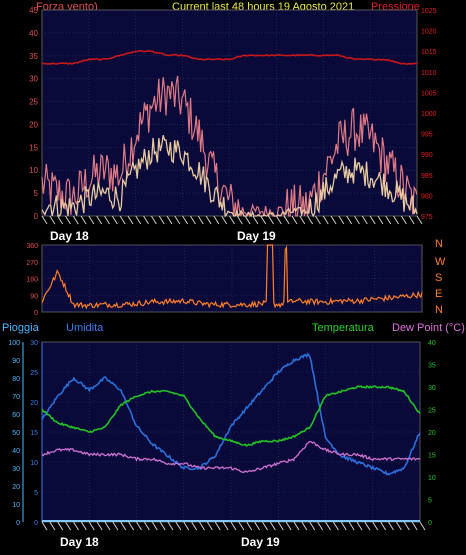 This screenshot has height=555, width=466. What do you see at coordinates (432, 366) in the screenshot?
I see `temperature-tick-label: 35` at bounding box center [432, 366].